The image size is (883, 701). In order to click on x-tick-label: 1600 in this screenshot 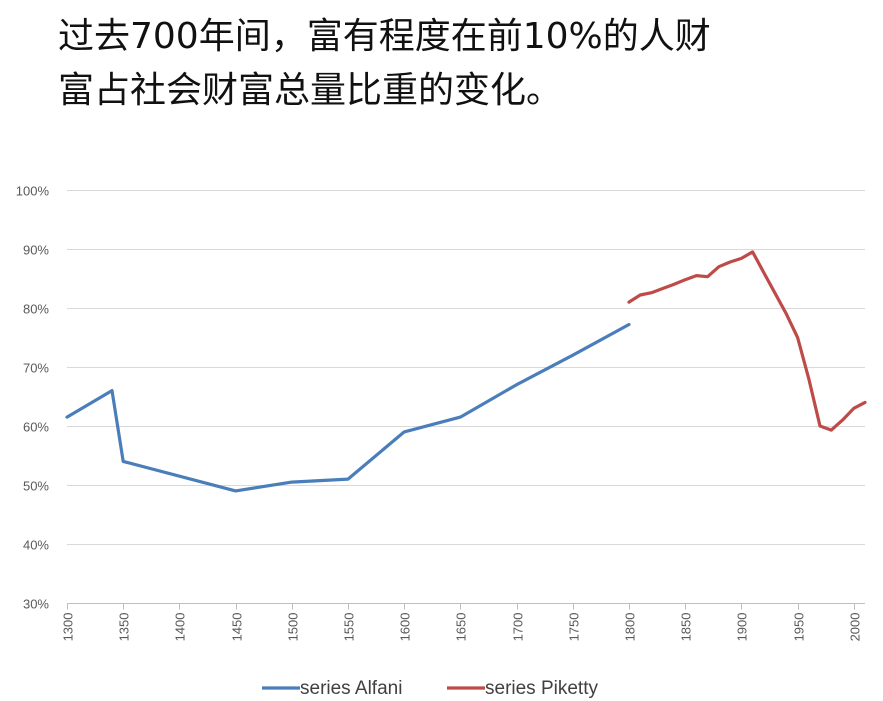, I will do `click(405, 627)`.